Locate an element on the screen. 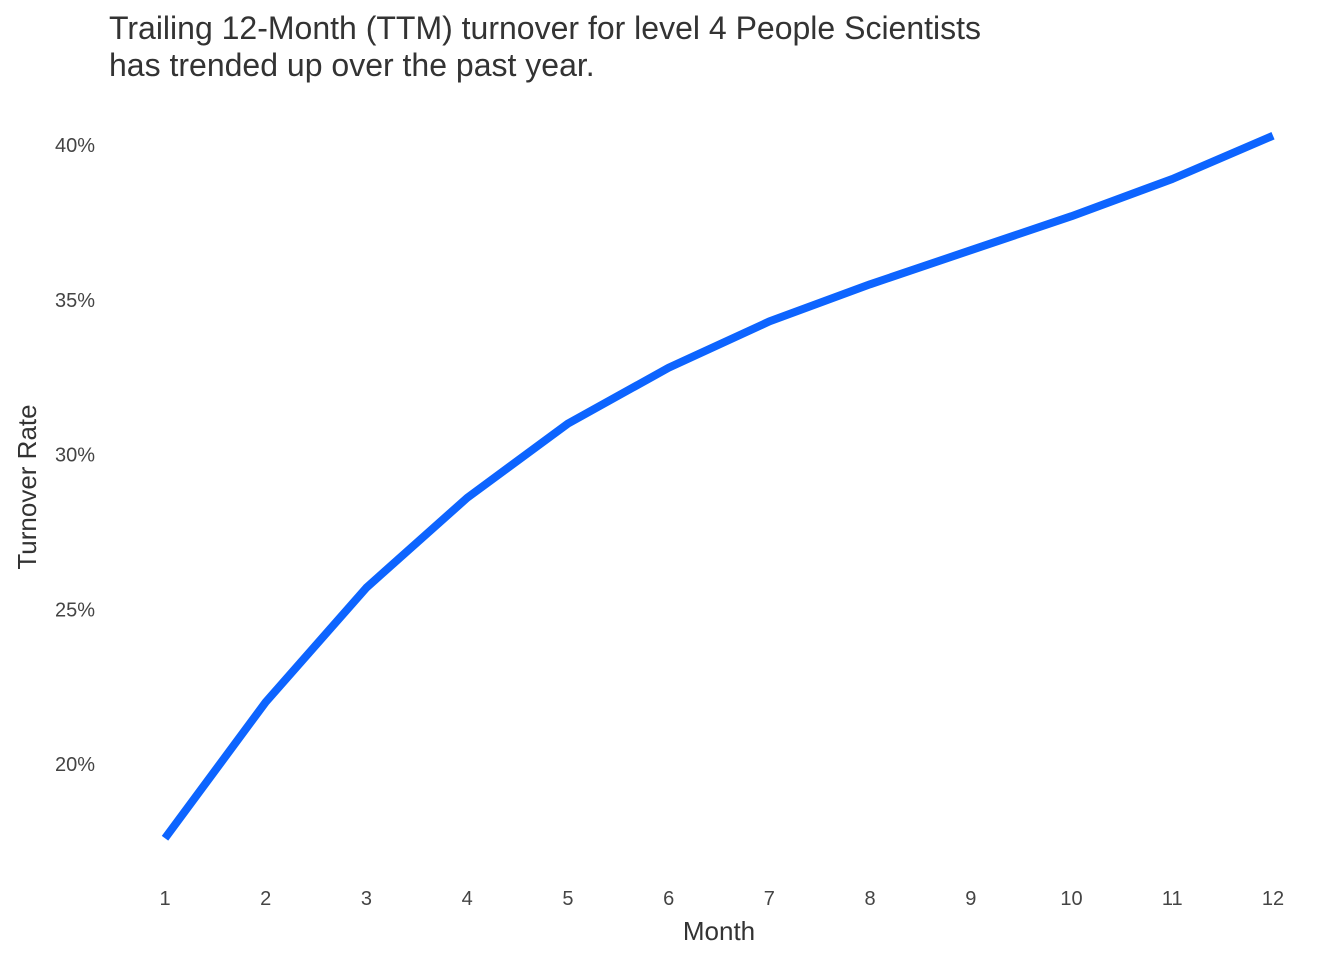 The width and height of the screenshot is (1344, 960). y-axis-ticks: 20% 25% 30% 35% 40% is located at coordinates (75, 455).